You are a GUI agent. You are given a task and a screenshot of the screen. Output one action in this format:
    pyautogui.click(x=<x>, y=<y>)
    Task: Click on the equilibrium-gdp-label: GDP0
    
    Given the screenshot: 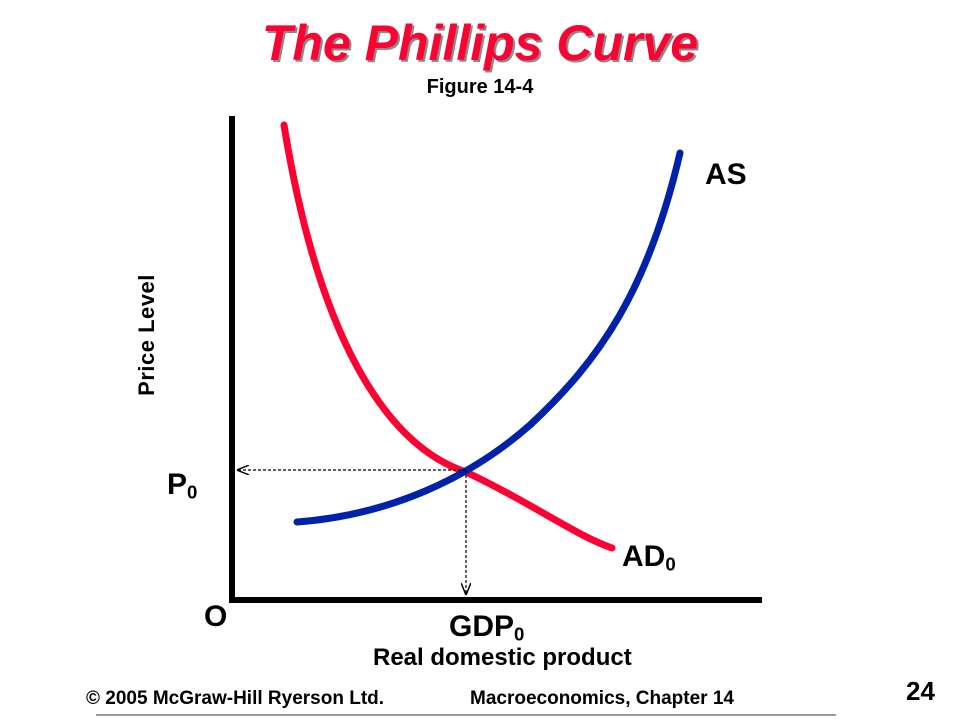 What is the action you would take?
    pyautogui.click(x=487, y=627)
    